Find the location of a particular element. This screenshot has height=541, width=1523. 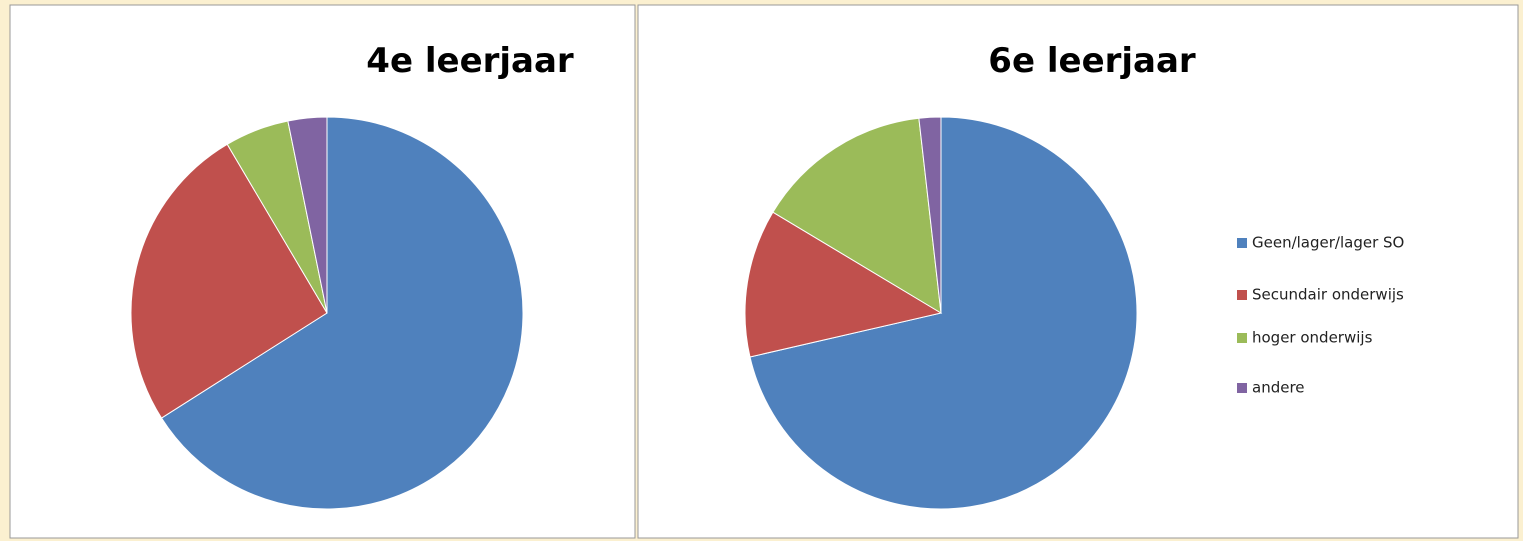

legend-label: hoger onderwijs is located at coordinates (1312, 338).